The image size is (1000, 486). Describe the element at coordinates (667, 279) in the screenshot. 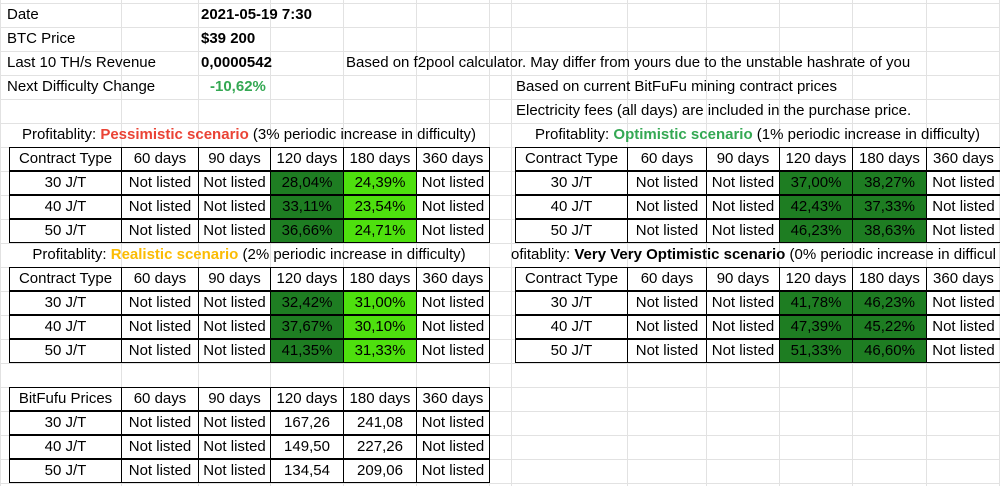

I see `very-optimistic-table-header-cell: 60 days` at that location.